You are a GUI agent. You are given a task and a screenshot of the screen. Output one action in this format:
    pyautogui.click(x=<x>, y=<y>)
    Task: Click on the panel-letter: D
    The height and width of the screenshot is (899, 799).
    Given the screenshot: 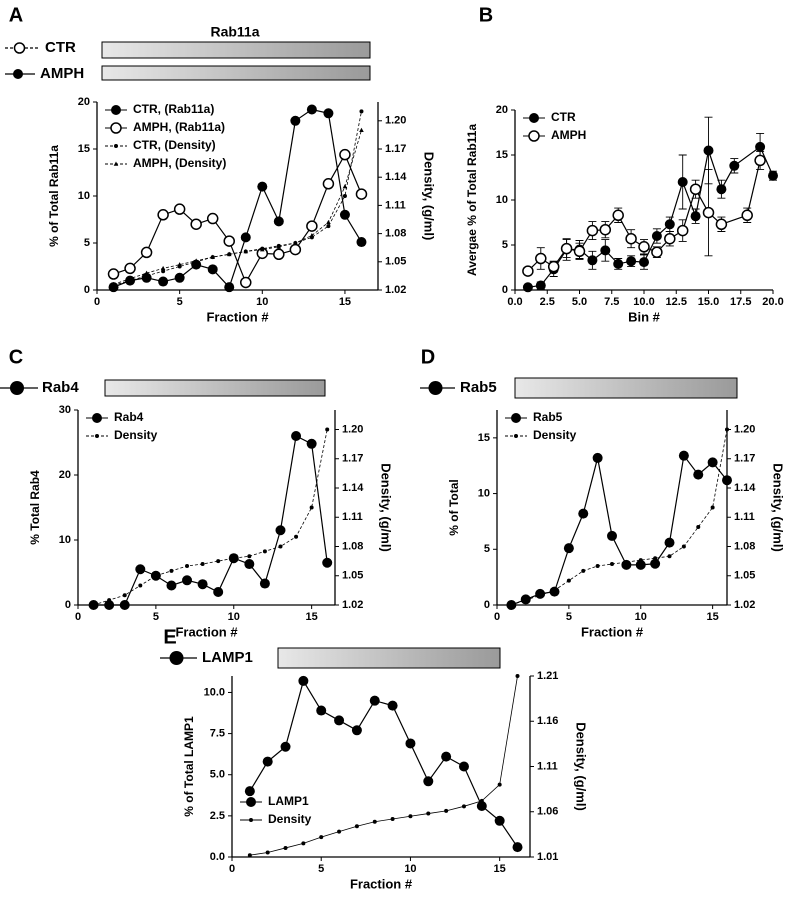 What is the action you would take?
    pyautogui.click(x=428, y=357)
    